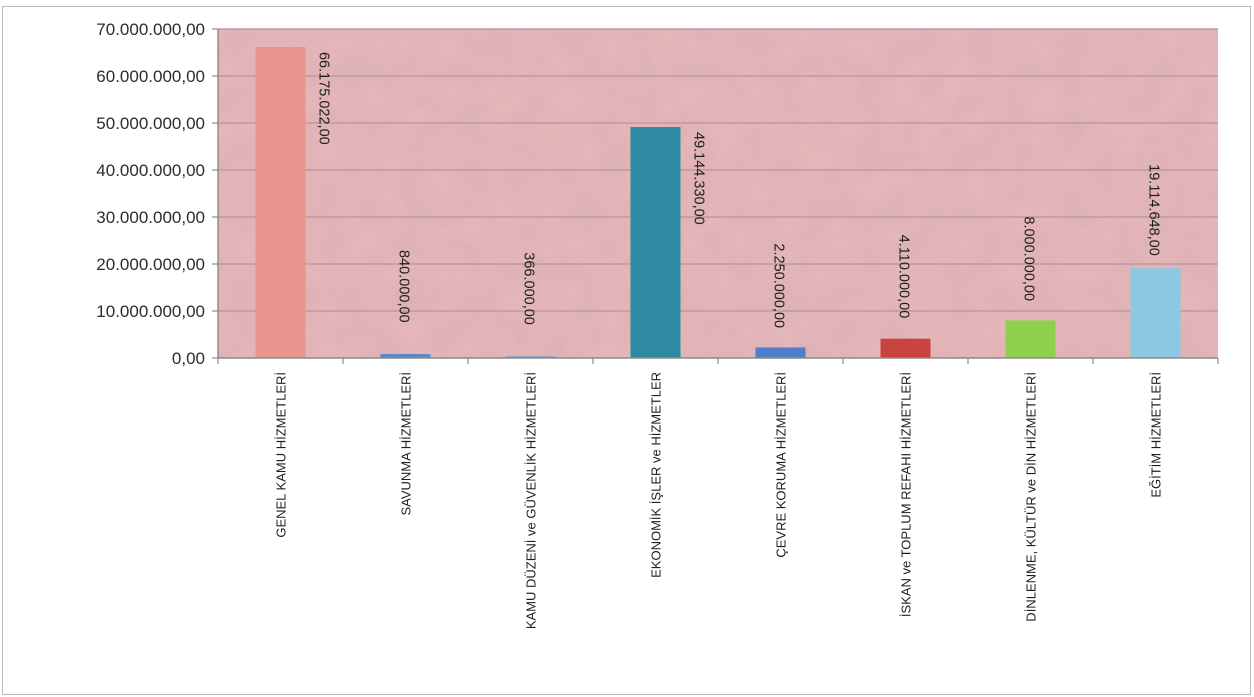 The width and height of the screenshot is (1254, 697). Describe the element at coordinates (150, 170) in the screenshot. I see `y-tick-label: 40.000.000,00` at that location.